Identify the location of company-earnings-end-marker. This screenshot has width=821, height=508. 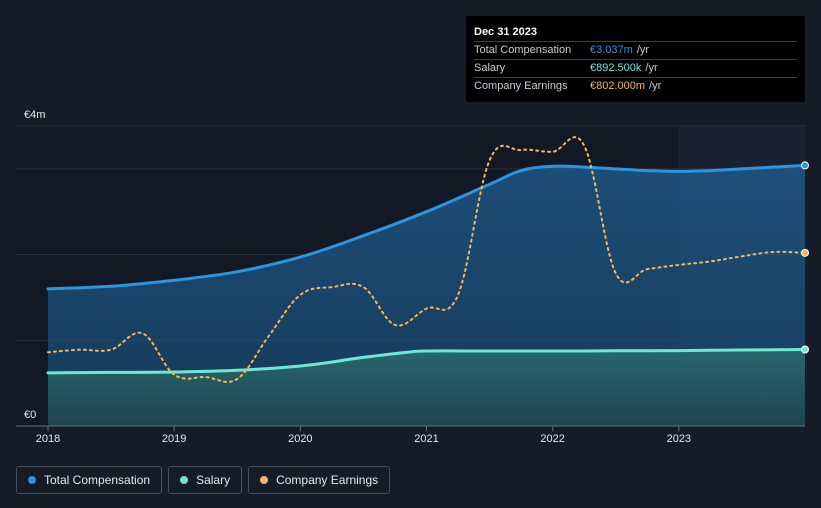
(805, 252).